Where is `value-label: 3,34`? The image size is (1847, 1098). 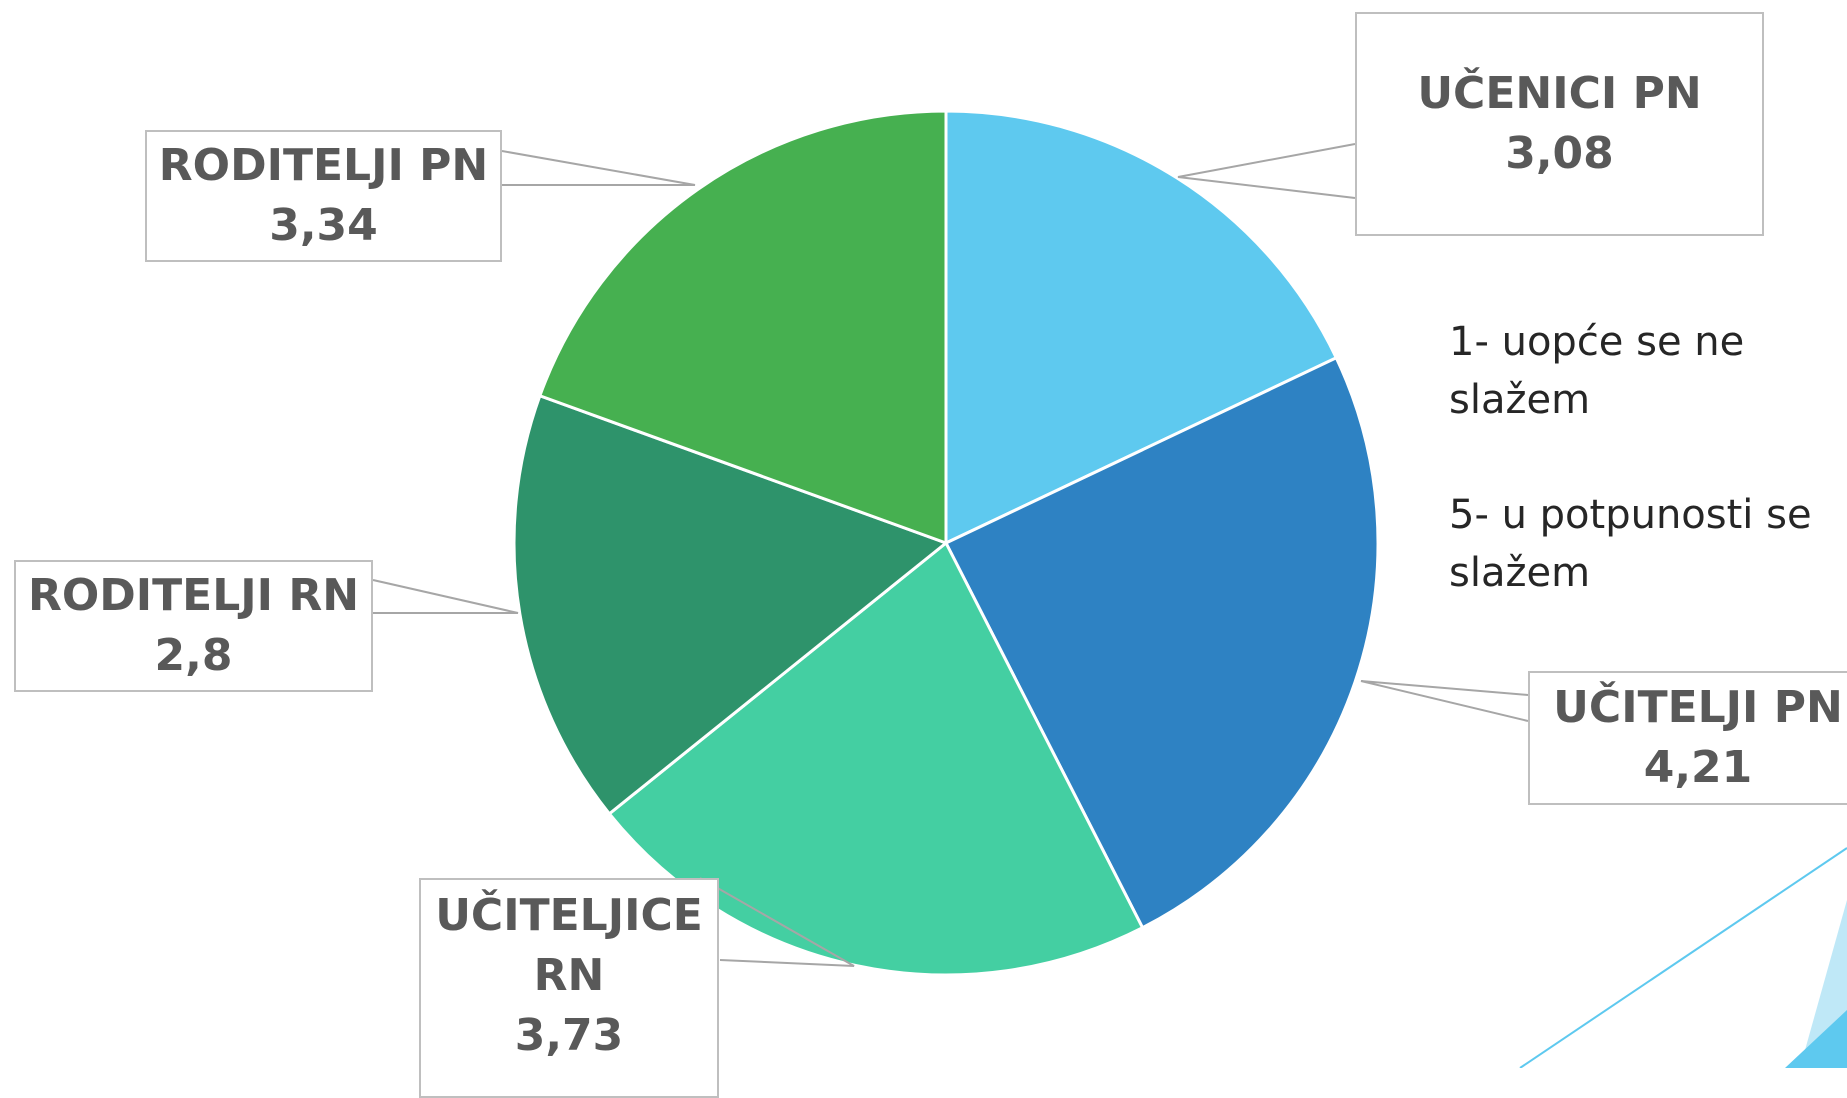
value-label: 3,34 is located at coordinates (323, 225).